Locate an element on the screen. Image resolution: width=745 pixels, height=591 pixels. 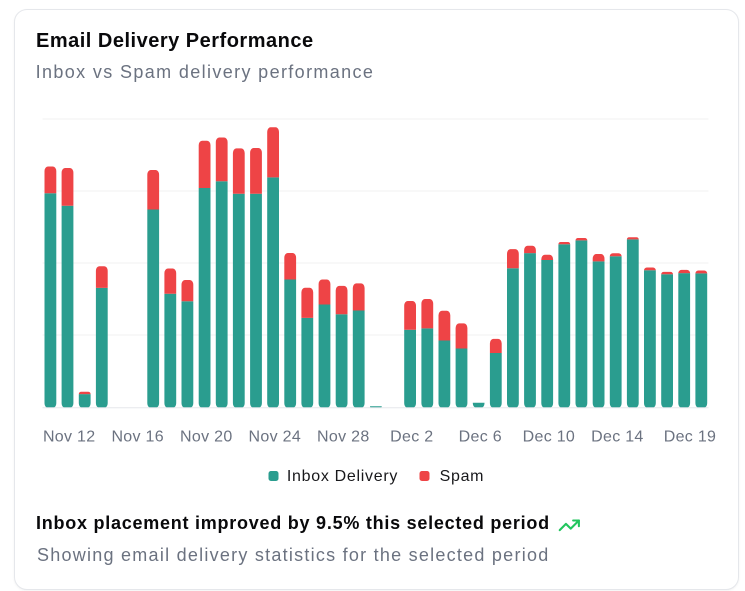
svg-text: Inbox Delivery is located at coordinates (342, 476).